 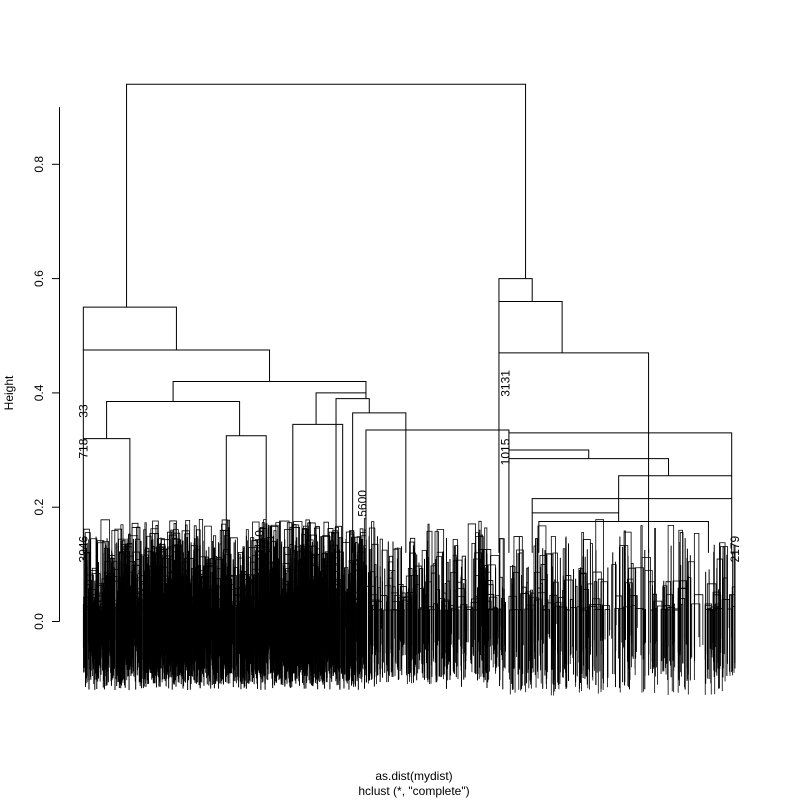 I want to click on y-axis: 0.0 0.2 0.4 0.6 0.8, so click(x=46, y=368).